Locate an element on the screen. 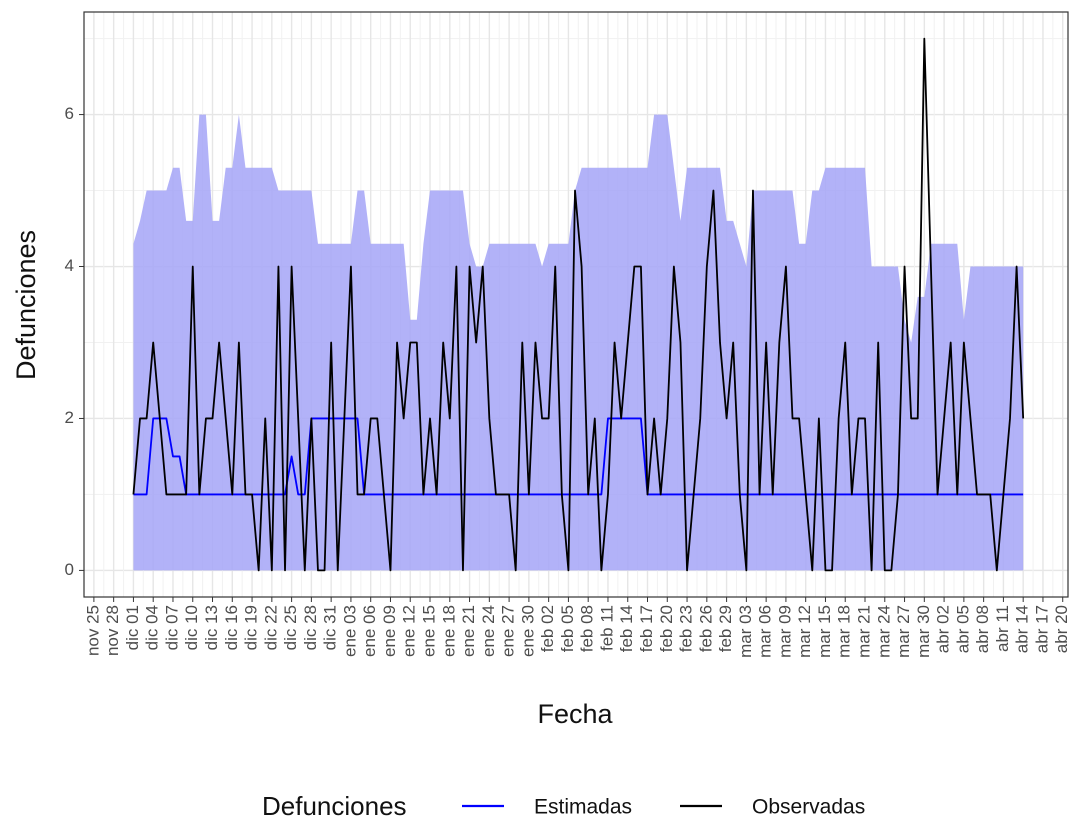  x-tick-label: nov 25 is located at coordinates (92, 630).